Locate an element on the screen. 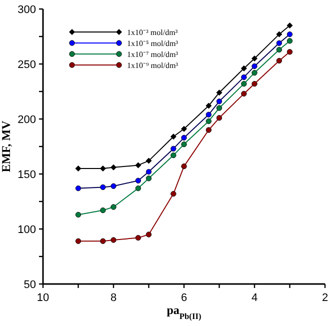  legend-label: 1x10⁻³ mol/dm³ is located at coordinates (152, 32).